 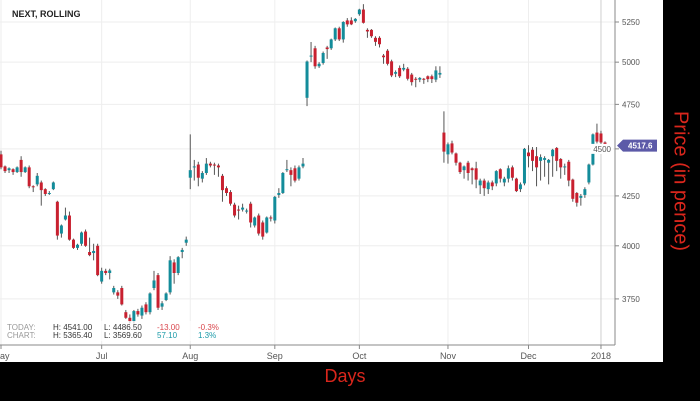 What do you see at coordinates (207, 335) in the screenshot?
I see `chart-pct: 1.3%` at bounding box center [207, 335].